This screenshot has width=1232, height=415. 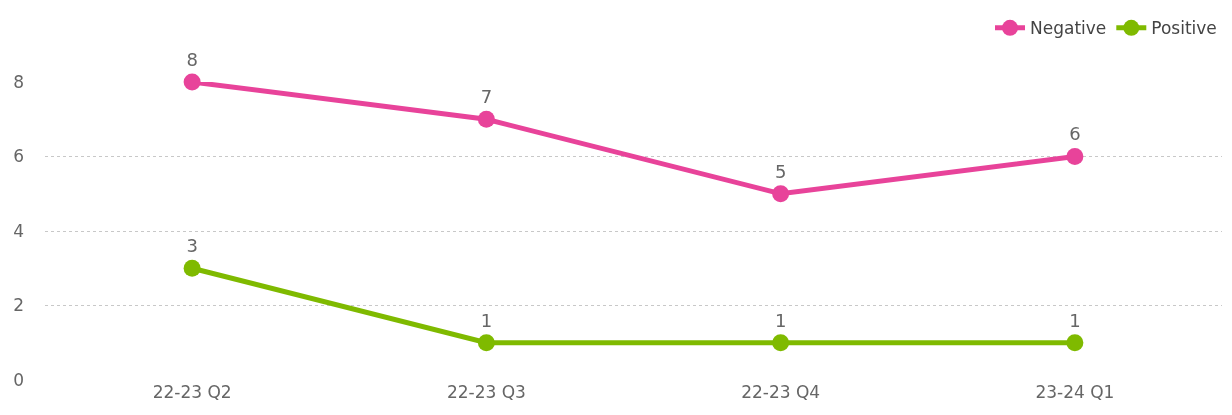 What do you see at coordinates (781, 392) in the screenshot?
I see `x-tick-label: 22-23 Q4` at bounding box center [781, 392].